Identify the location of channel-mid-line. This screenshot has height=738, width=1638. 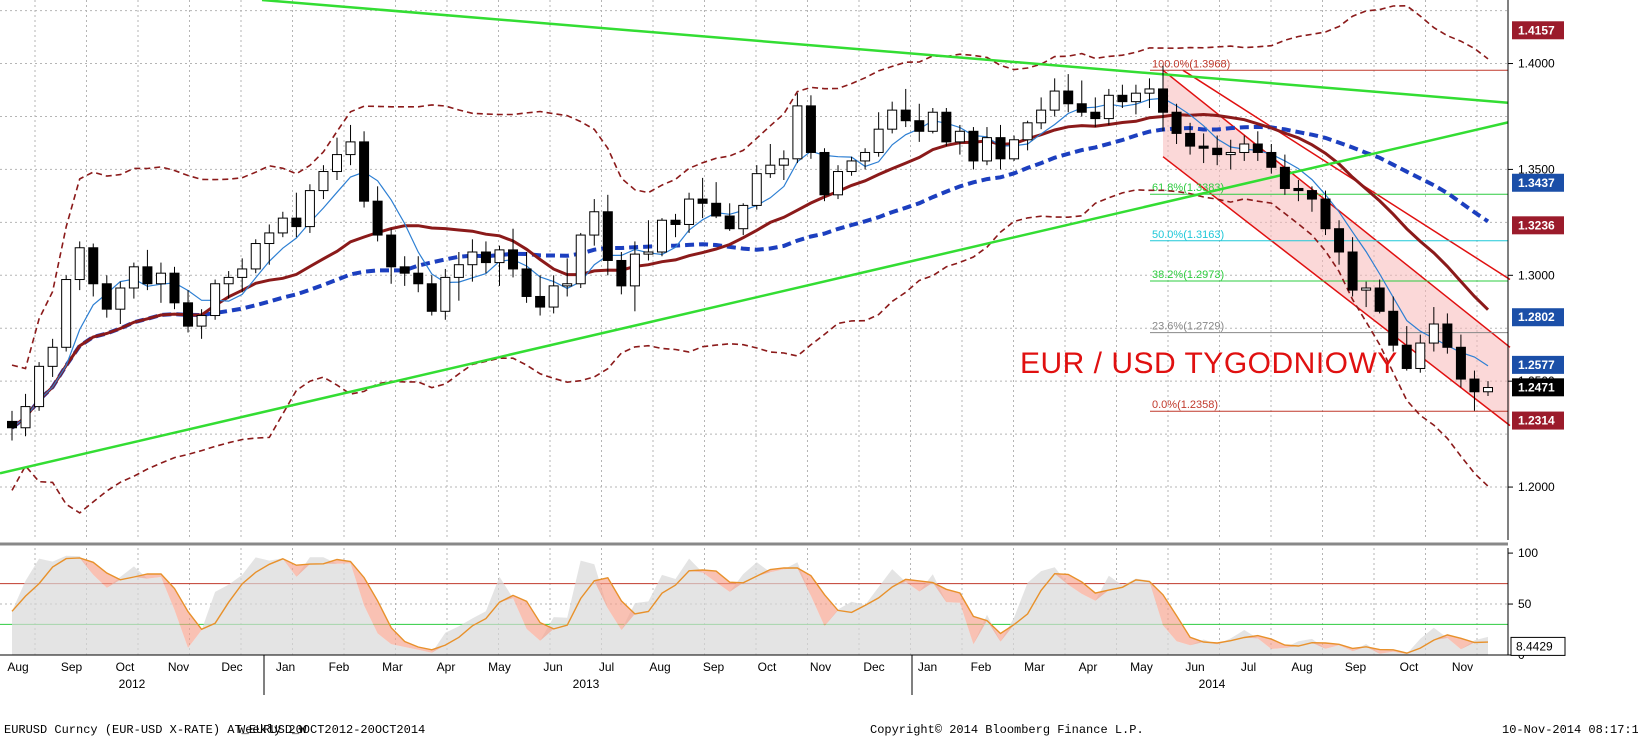
(1346, 175).